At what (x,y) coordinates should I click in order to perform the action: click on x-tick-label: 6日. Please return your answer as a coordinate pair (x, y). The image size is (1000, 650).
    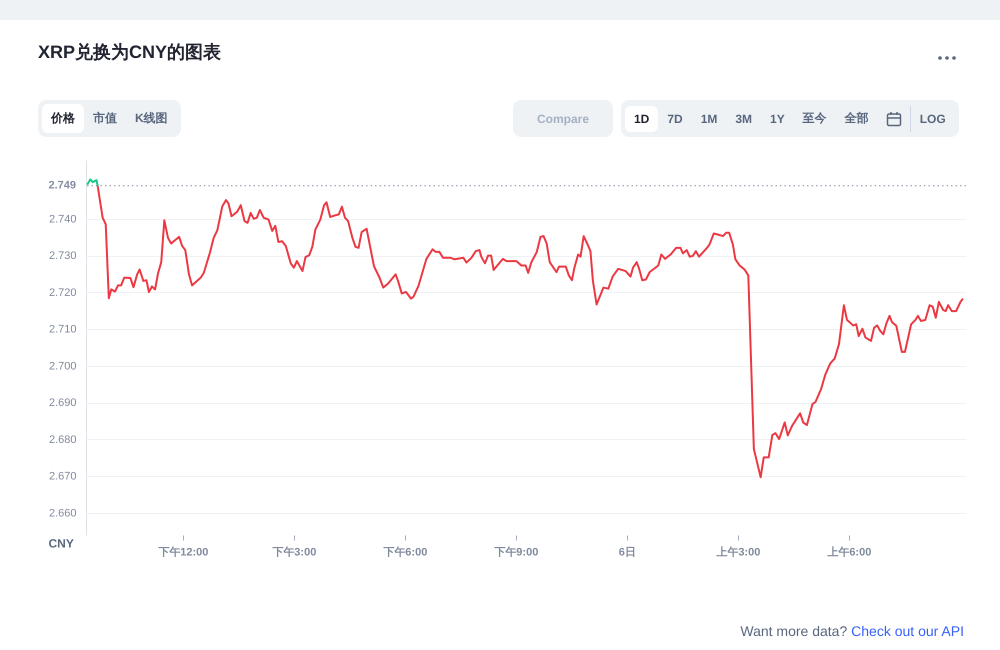
    Looking at the image, I should click on (627, 552).